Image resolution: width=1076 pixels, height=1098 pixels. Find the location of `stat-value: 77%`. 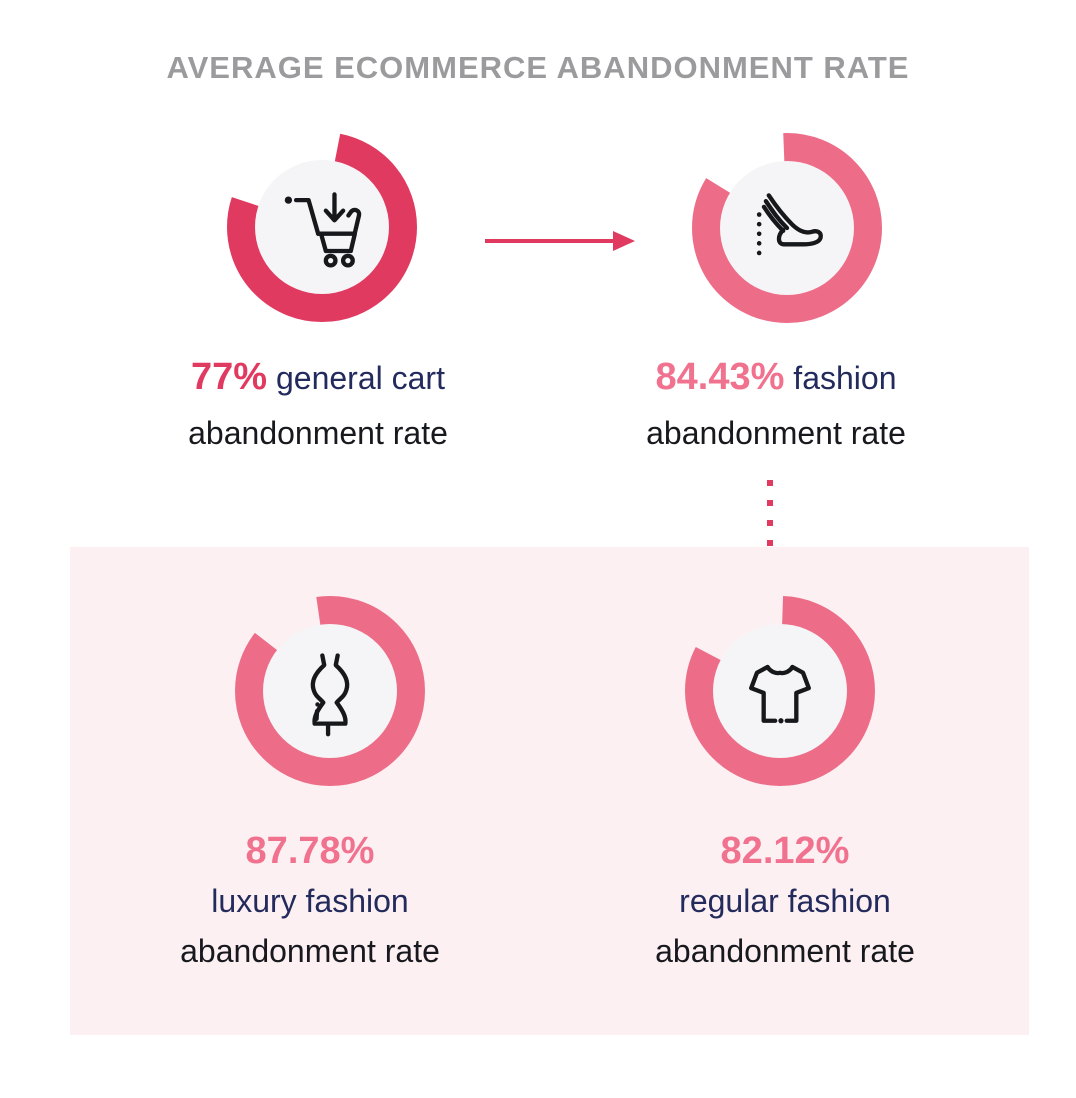

stat-value: 77% is located at coordinates (229, 377).